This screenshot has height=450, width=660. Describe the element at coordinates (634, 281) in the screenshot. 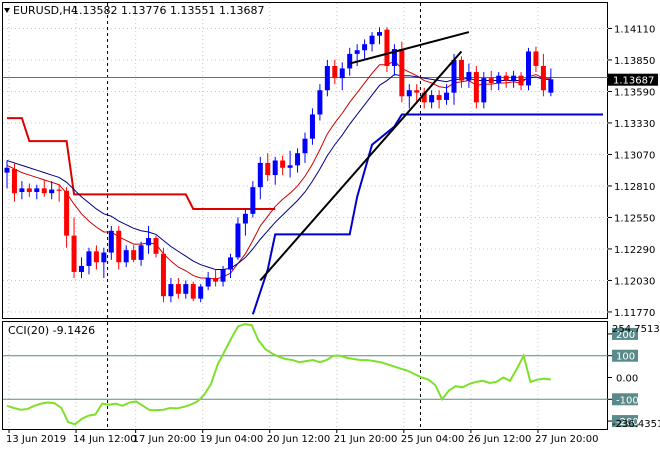

I see `price-tick-label: 1.12030` at that location.